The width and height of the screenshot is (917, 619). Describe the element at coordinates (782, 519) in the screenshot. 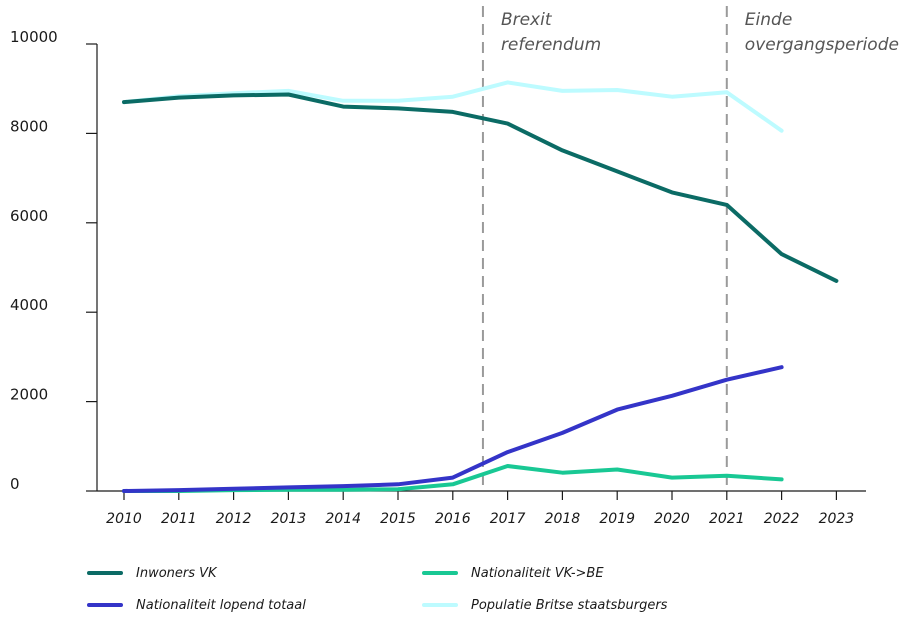

I see `x-tick-label: 2022` at that location.